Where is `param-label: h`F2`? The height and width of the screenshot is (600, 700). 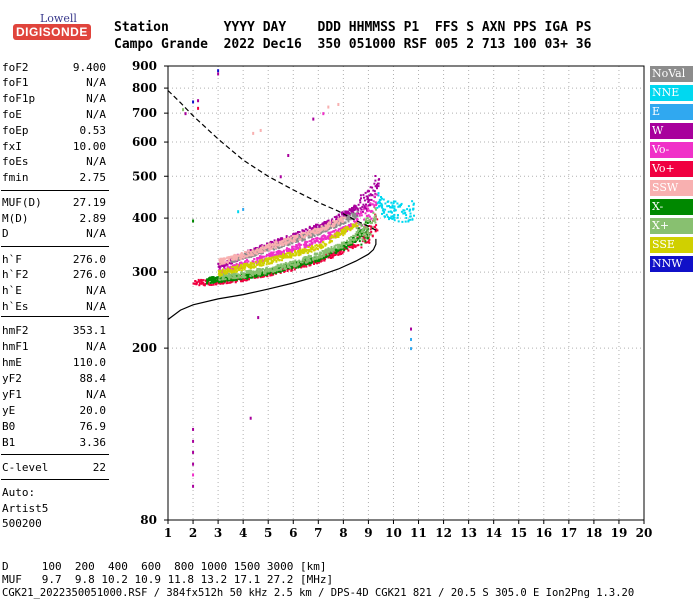
param-label: h`F2 is located at coordinates (15, 274).